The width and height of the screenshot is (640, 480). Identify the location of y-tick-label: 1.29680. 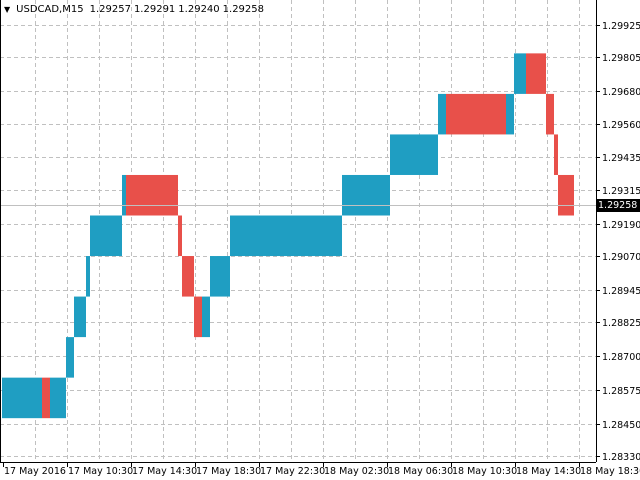
(621, 92).